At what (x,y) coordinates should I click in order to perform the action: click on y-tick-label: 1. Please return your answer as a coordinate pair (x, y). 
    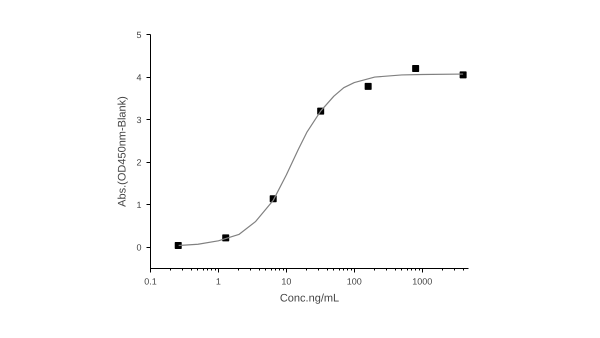
    Looking at the image, I should click on (139, 205).